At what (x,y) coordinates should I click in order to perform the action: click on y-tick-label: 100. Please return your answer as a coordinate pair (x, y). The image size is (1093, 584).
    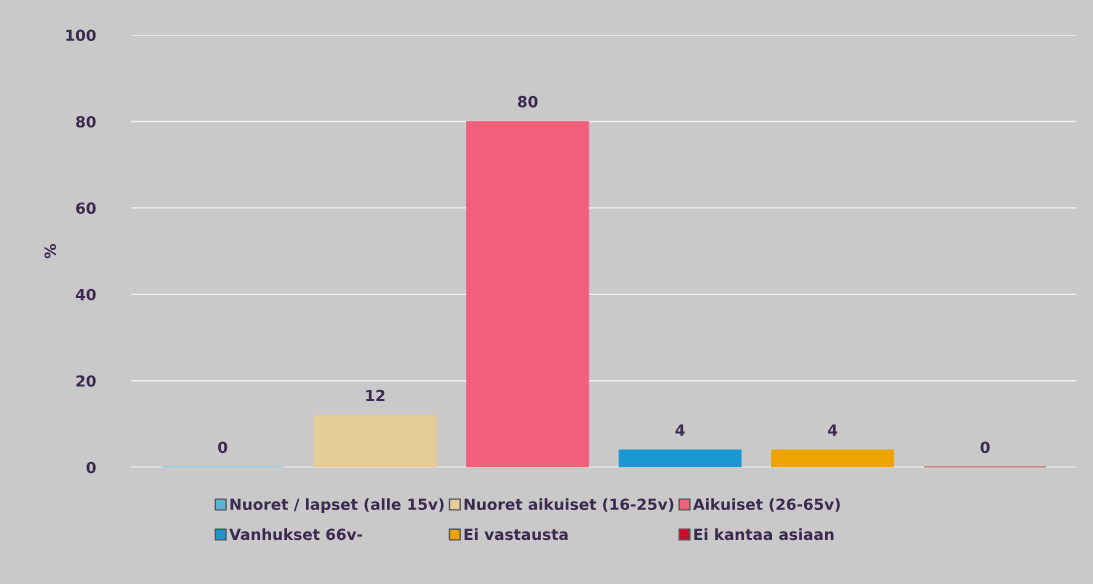
    Looking at the image, I should click on (81, 35).